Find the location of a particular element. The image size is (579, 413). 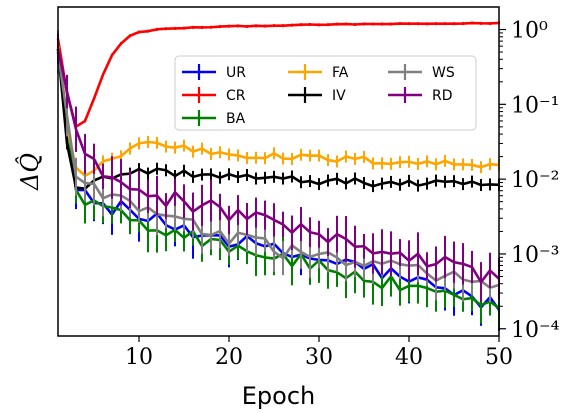

x-tick-label: 20 is located at coordinates (229, 357).